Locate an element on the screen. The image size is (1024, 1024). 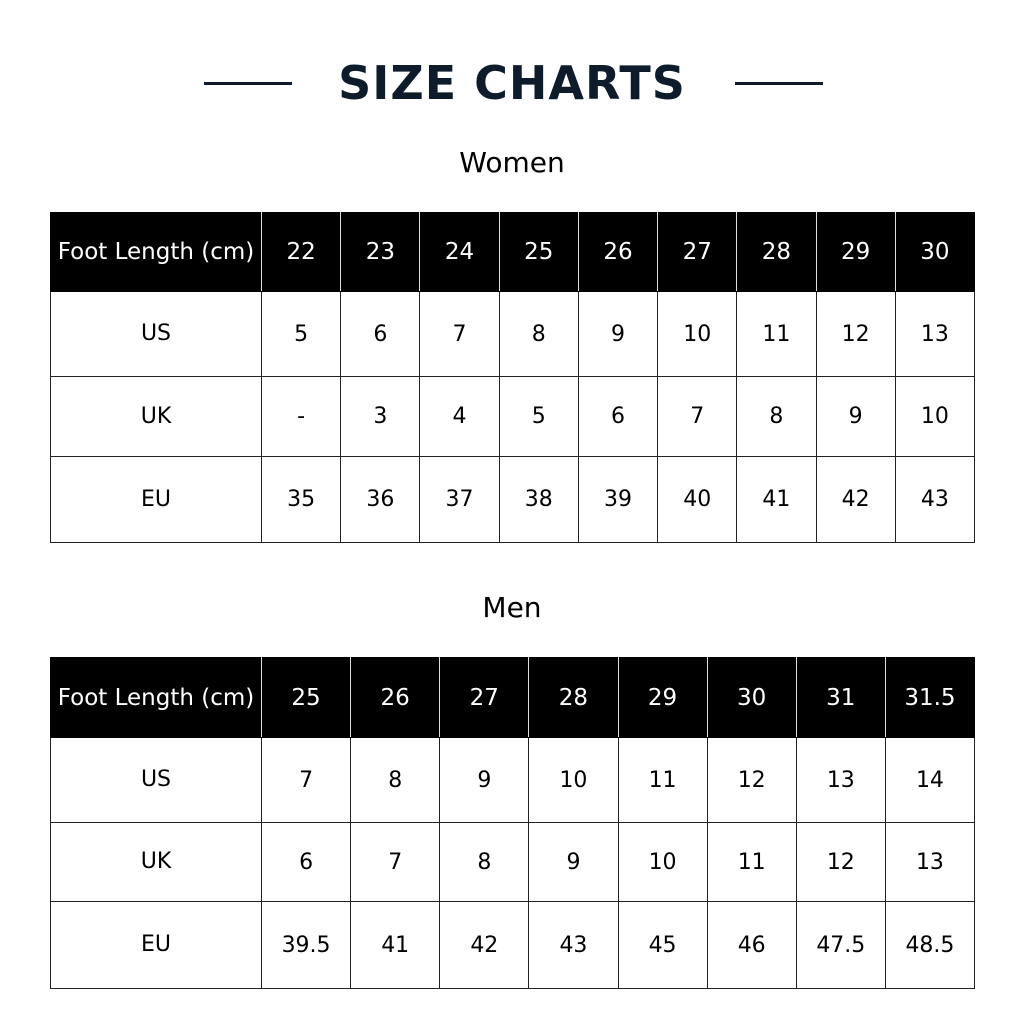
size-cell: 4 is located at coordinates (459, 416).